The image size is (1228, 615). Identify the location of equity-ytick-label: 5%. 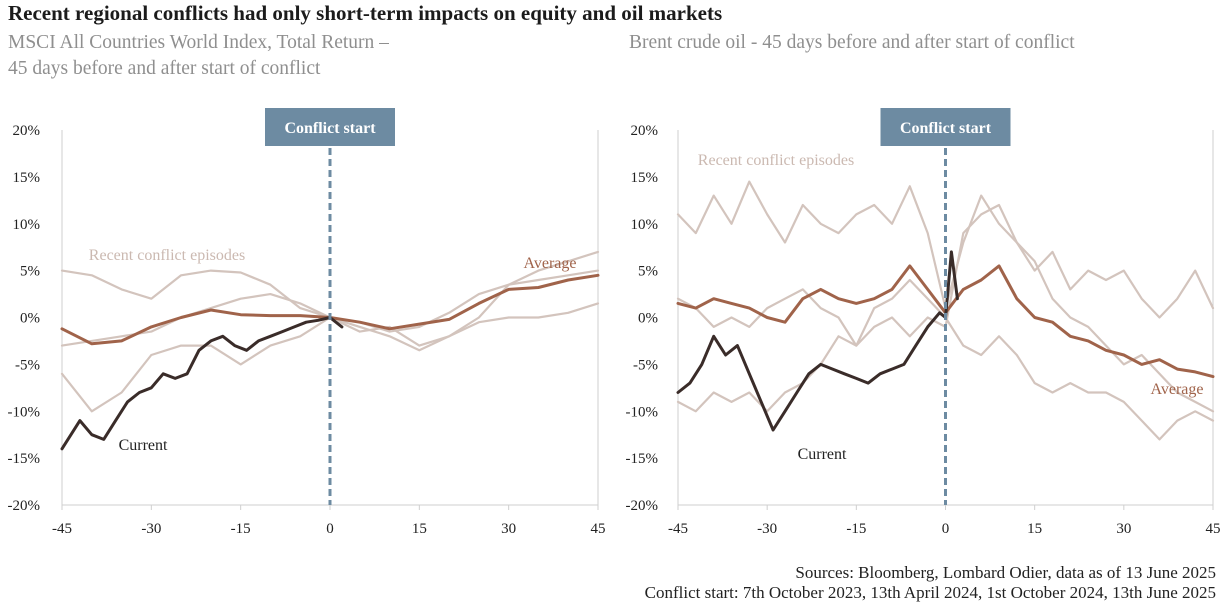
(30, 272).